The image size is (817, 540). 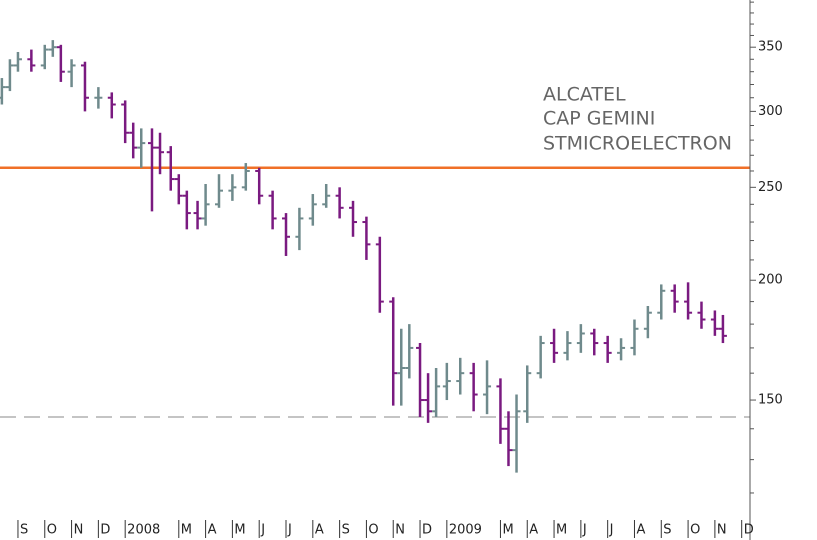 I want to click on y-tick-label: 250, so click(x=770, y=187).